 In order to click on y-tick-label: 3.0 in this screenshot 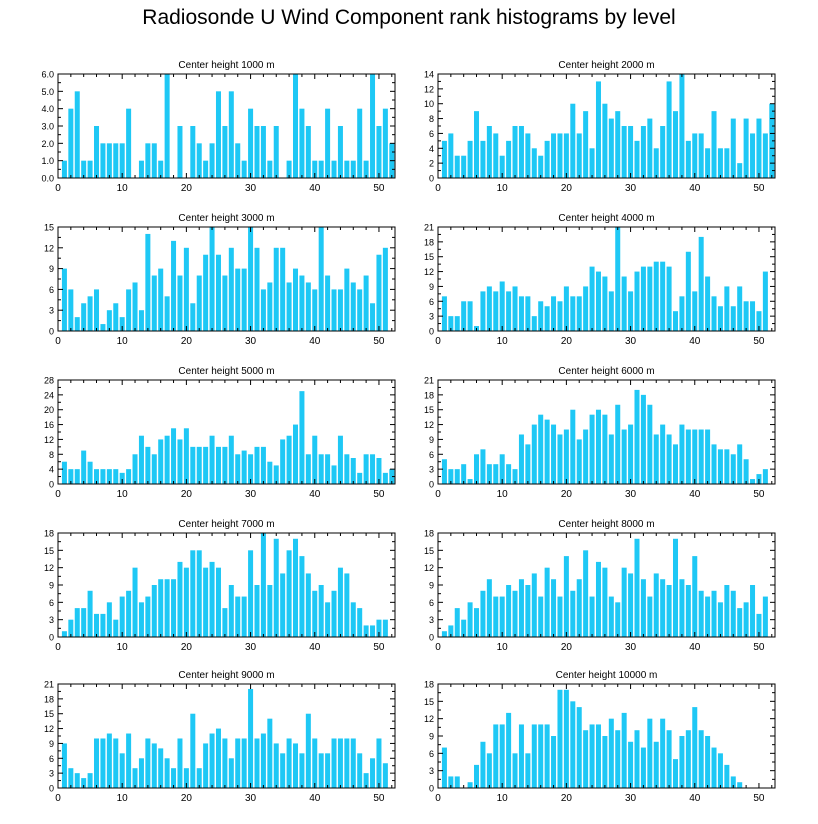, I will do `click(47, 127)`.